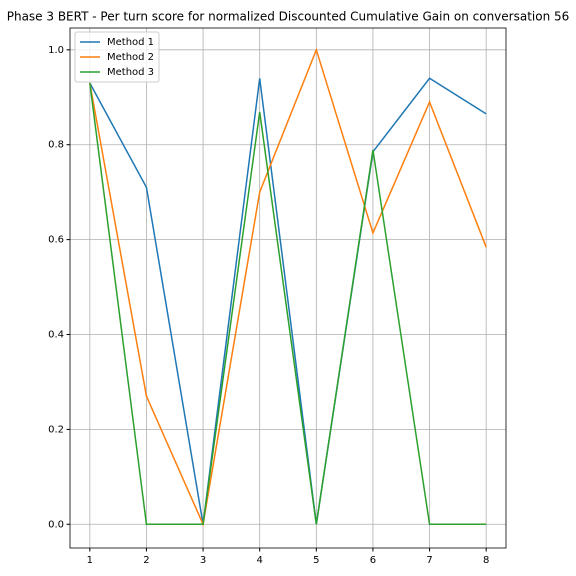 The height and width of the screenshot is (576, 576). What do you see at coordinates (260, 560) in the screenshot?
I see `x-tick-label: 4` at bounding box center [260, 560].